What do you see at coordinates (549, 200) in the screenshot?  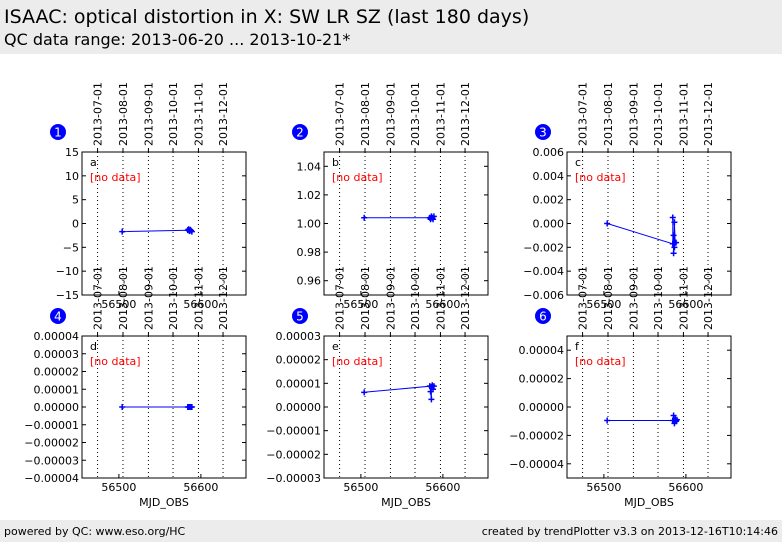 I see `y-tick-label: 0.002` at bounding box center [549, 200].